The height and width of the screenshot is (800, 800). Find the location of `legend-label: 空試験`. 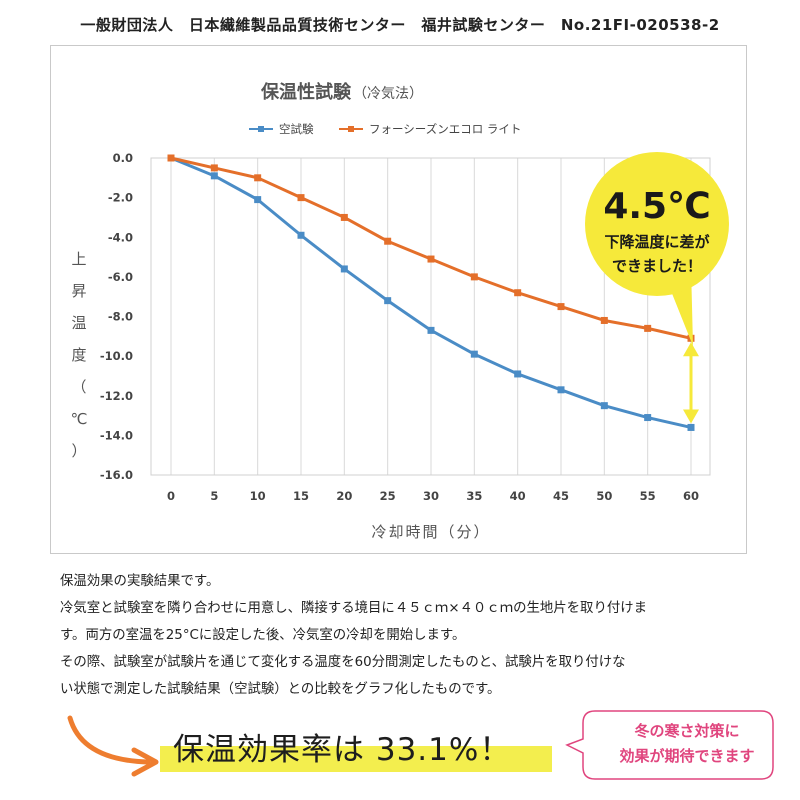

legend-label: 空試験 is located at coordinates (296, 129).